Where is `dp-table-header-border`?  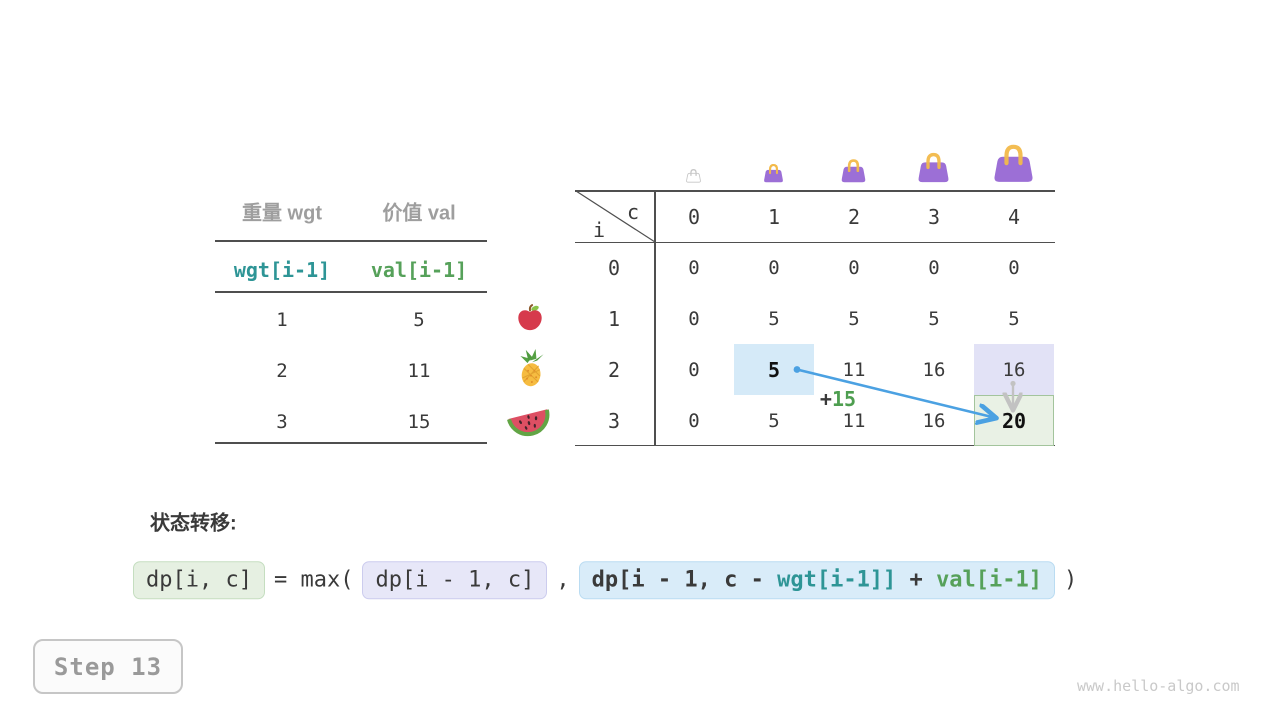 dp-table-header-border is located at coordinates (815, 242).